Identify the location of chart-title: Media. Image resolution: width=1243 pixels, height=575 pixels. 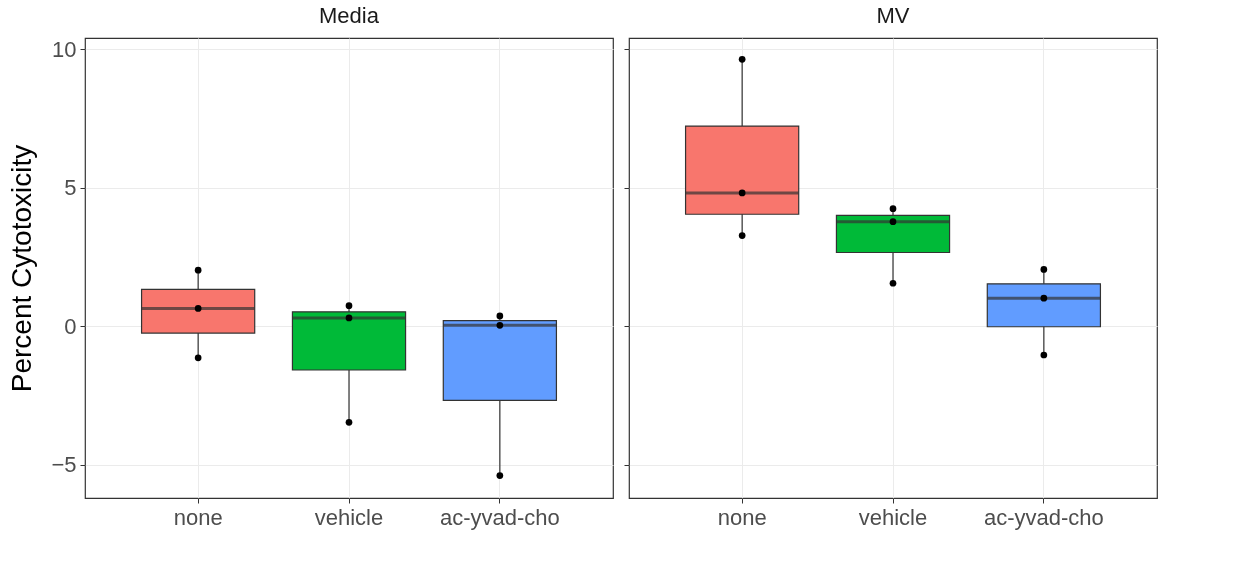
(349, 15).